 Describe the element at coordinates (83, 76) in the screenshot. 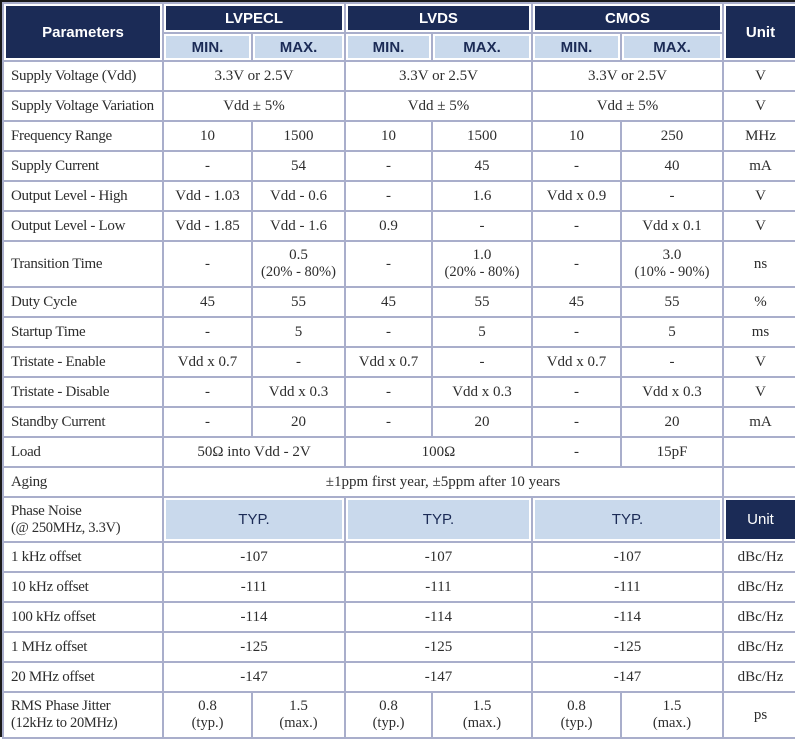

I see `param-cell-supply-voltage: Supply Voltage (Vdd)` at that location.